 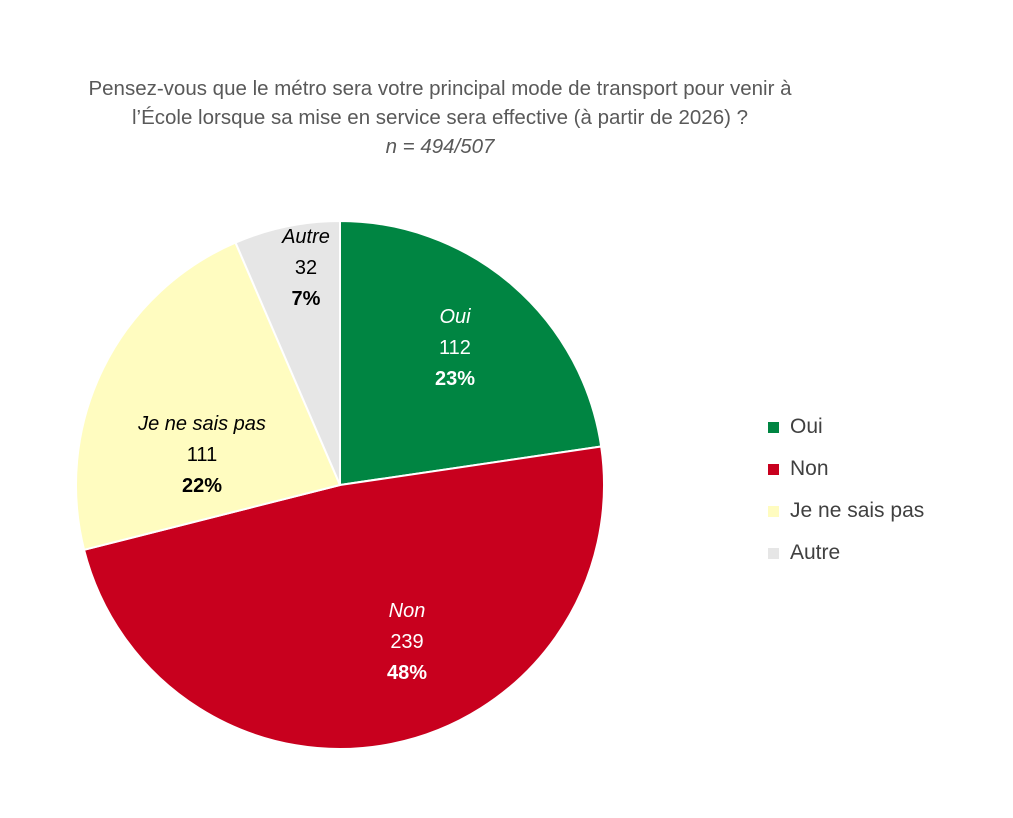 What do you see at coordinates (306, 237) in the screenshot?
I see `slice-category-autre: Autre` at bounding box center [306, 237].